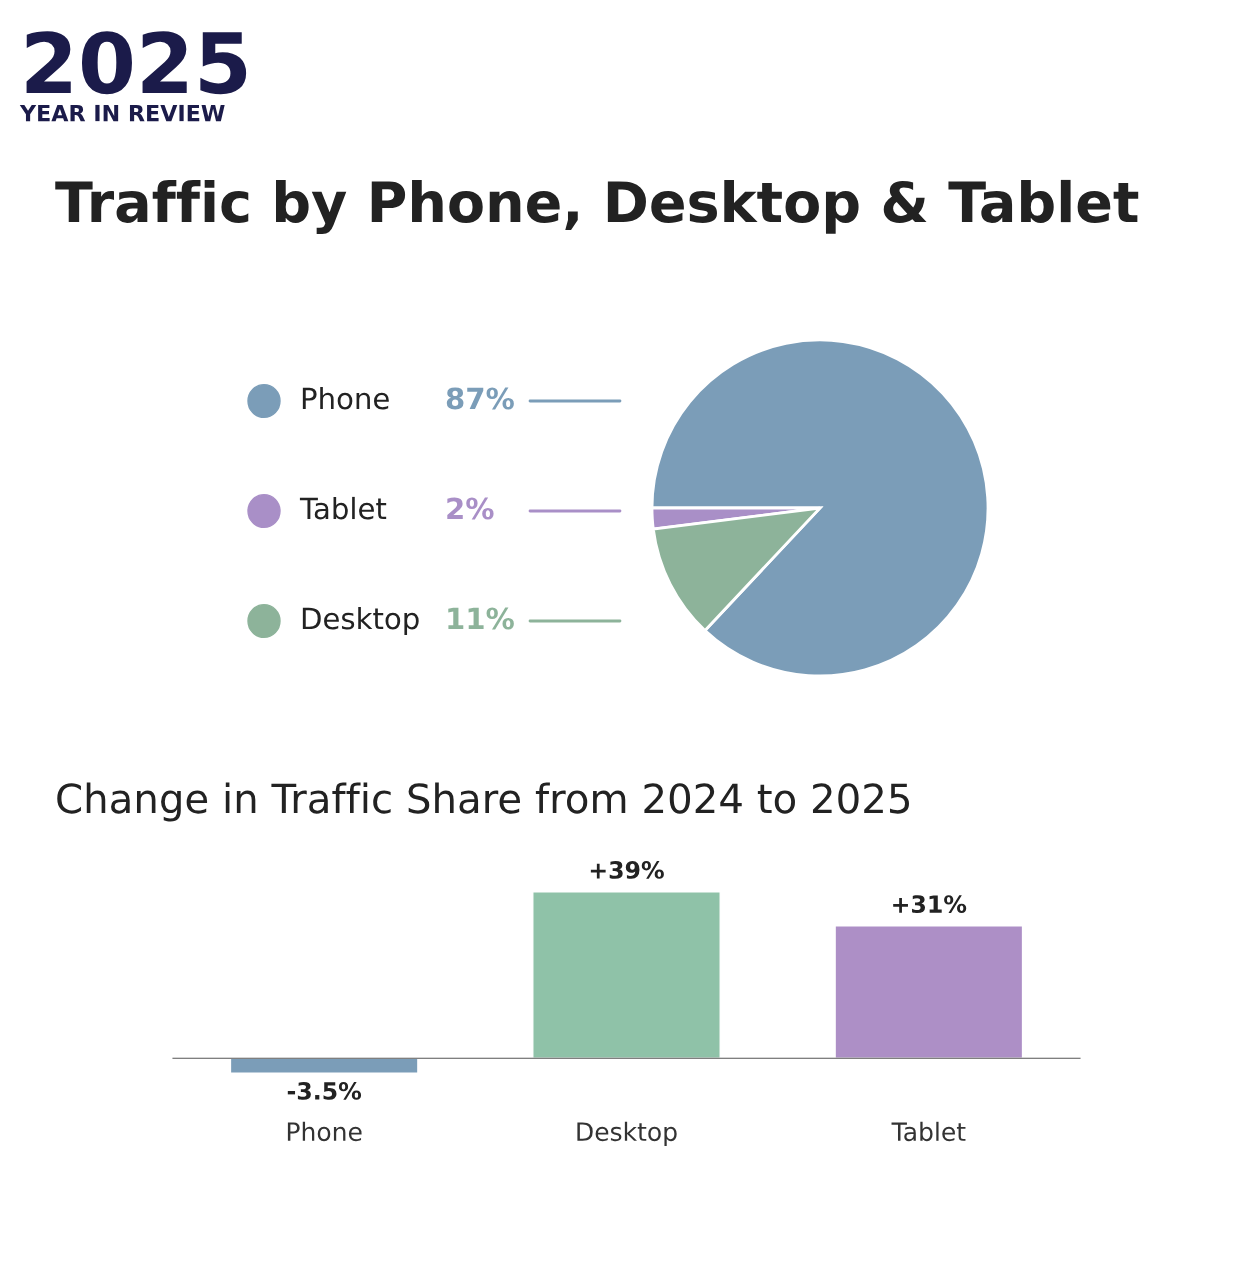 The image size is (1240, 1266). I want to click on text: 2025, so click(136, 63).